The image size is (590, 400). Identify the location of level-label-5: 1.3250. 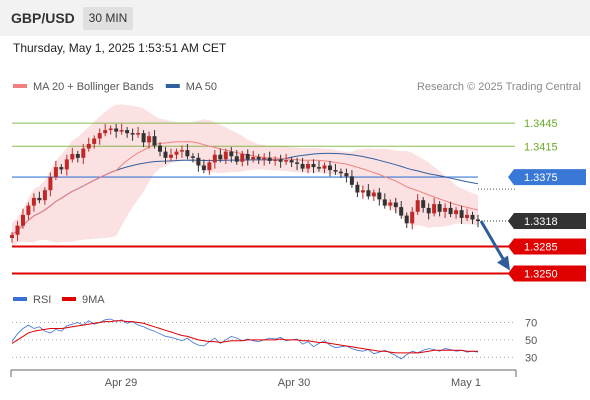
(541, 274).